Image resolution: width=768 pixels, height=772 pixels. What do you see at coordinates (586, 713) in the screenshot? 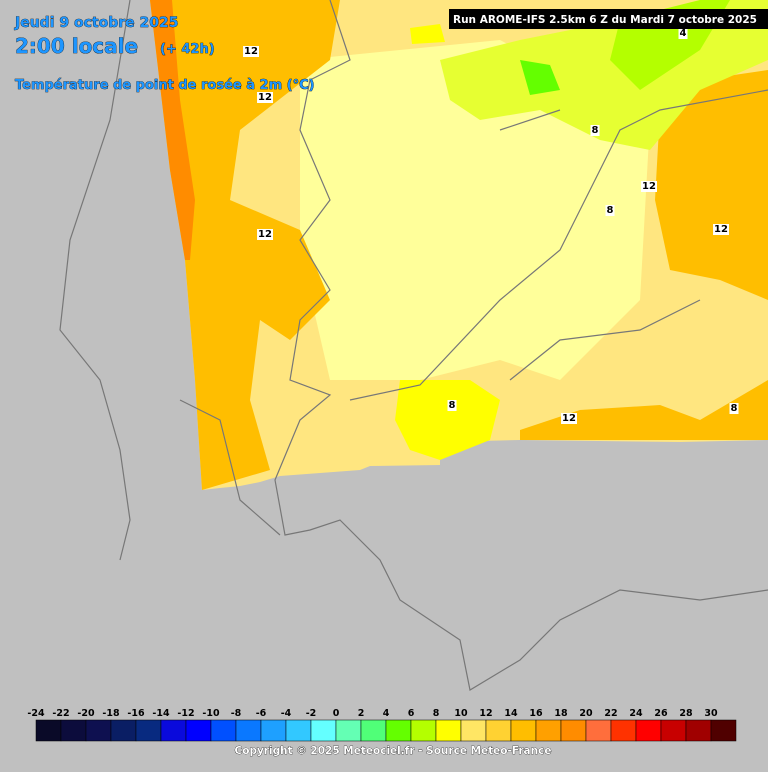
I see `colorbar-label: 20` at bounding box center [586, 713].